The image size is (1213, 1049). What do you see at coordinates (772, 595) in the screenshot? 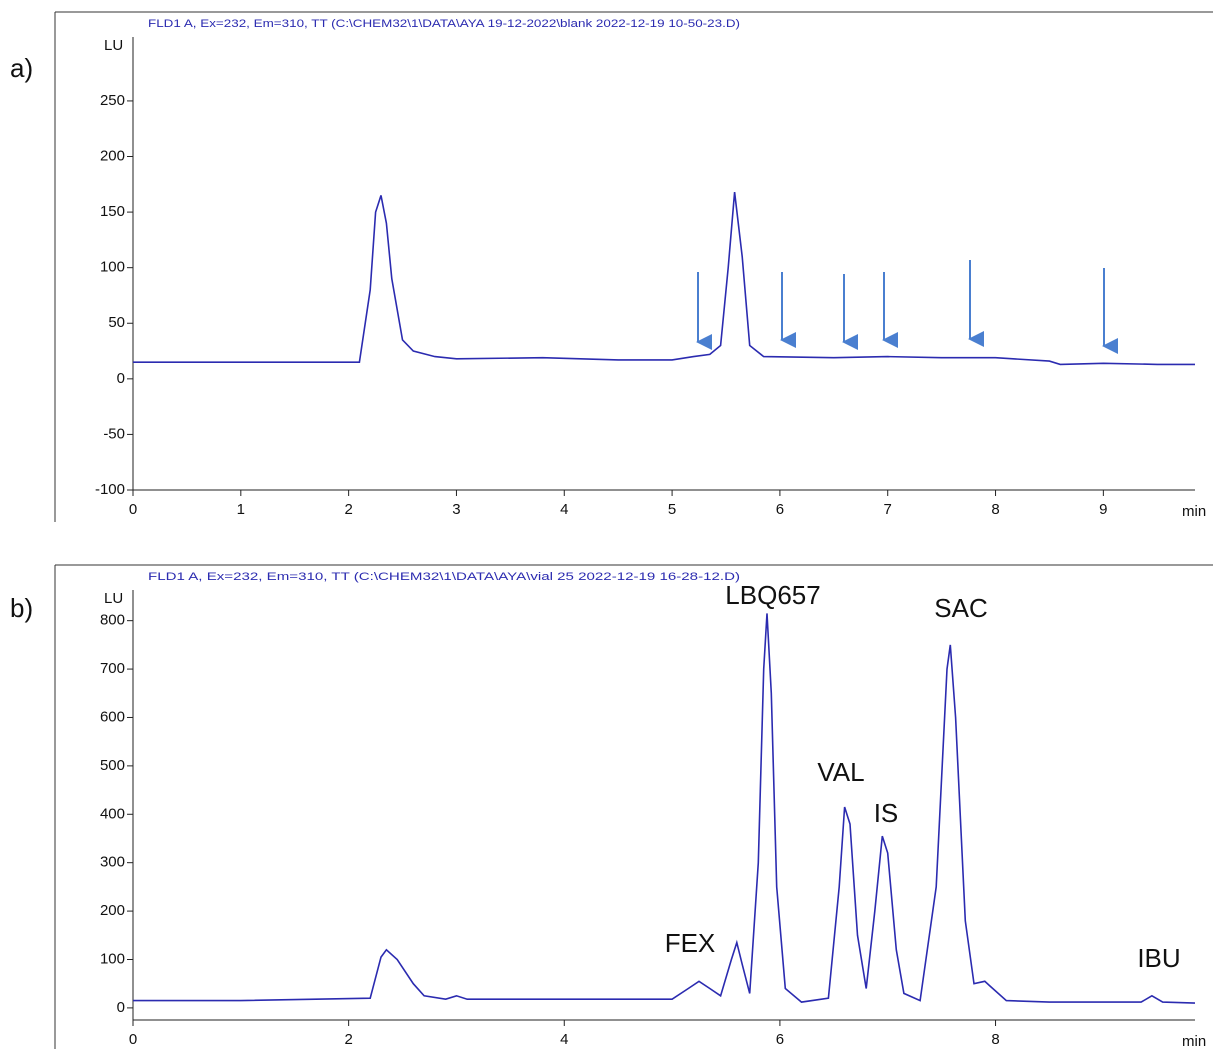
I see `peak-label: LBQ657` at bounding box center [772, 595].